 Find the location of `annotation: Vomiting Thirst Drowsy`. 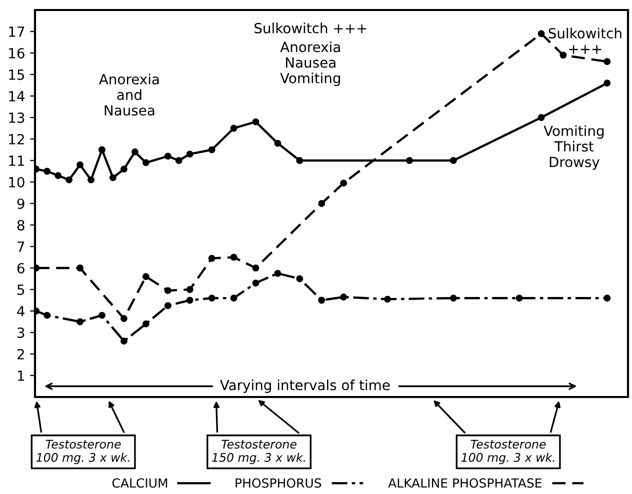

annotation: Vomiting Thirst Drowsy is located at coordinates (574, 147).